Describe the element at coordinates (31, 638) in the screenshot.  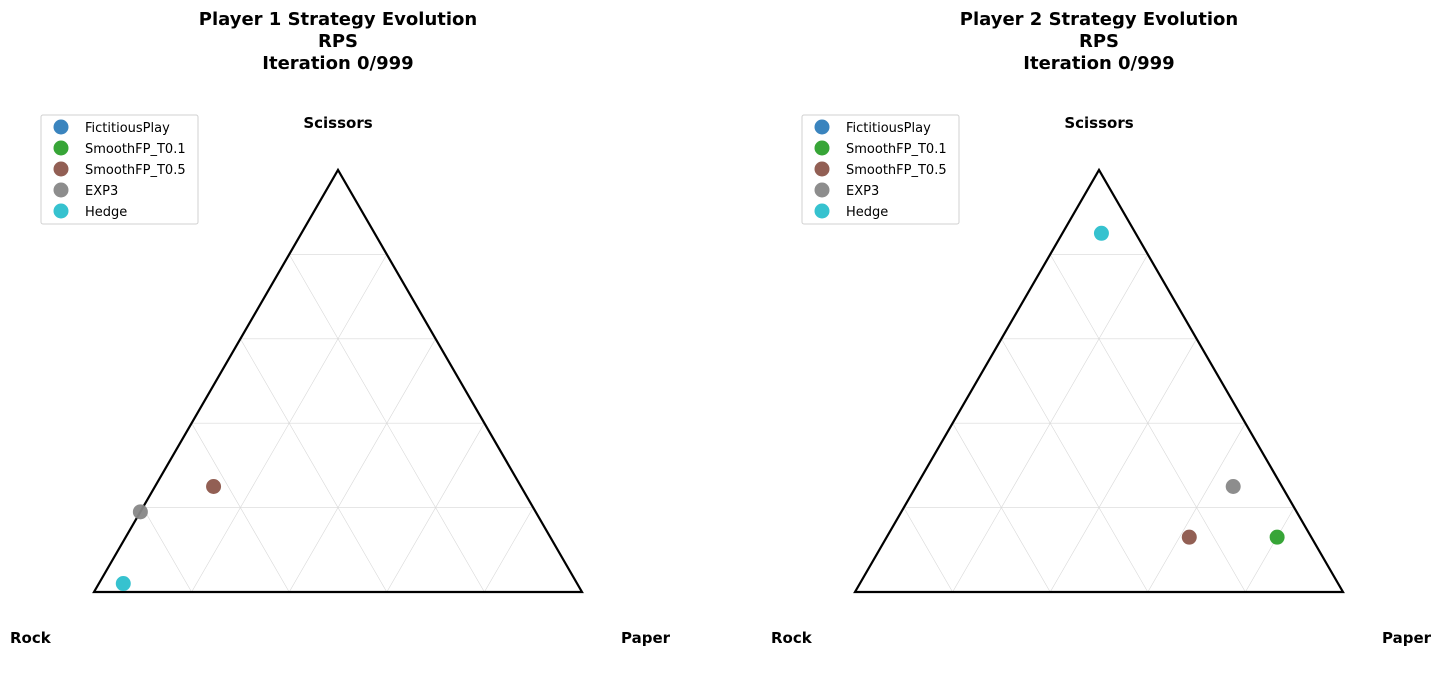
I see `player1-vertex-rock: Rock` at that location.